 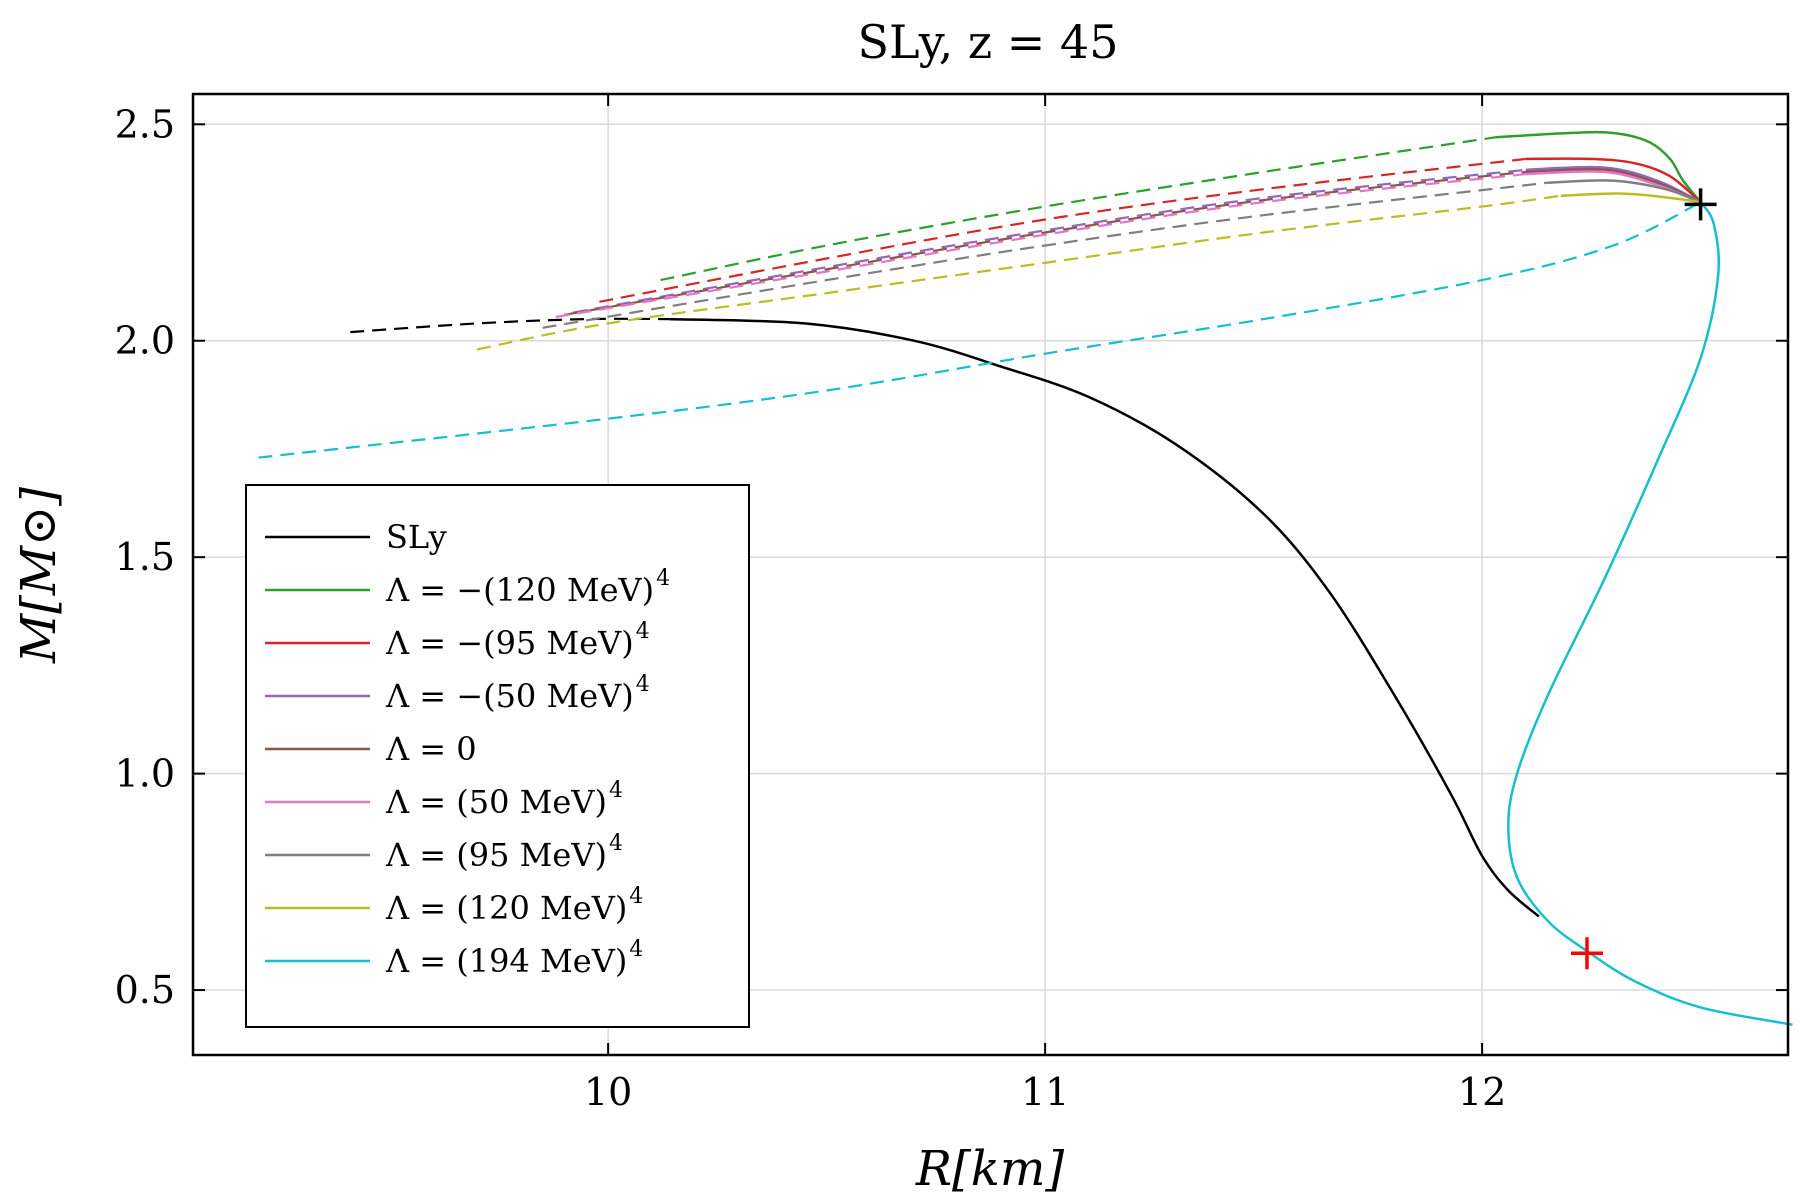 I want to click on series-lambda-194-solid, so click(x=1650, y=613).